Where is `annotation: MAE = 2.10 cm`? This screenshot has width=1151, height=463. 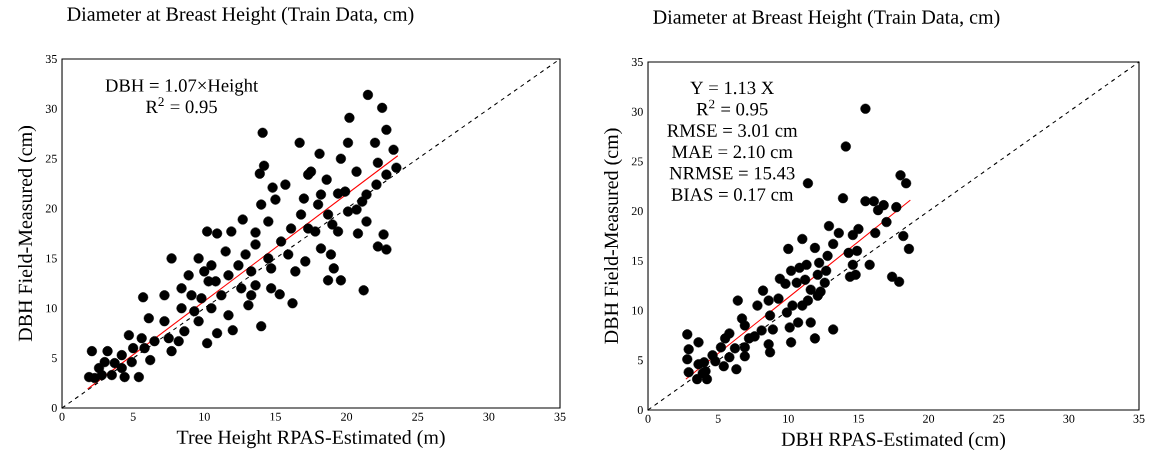
annotation: MAE = 2.10 cm is located at coordinates (732, 152).